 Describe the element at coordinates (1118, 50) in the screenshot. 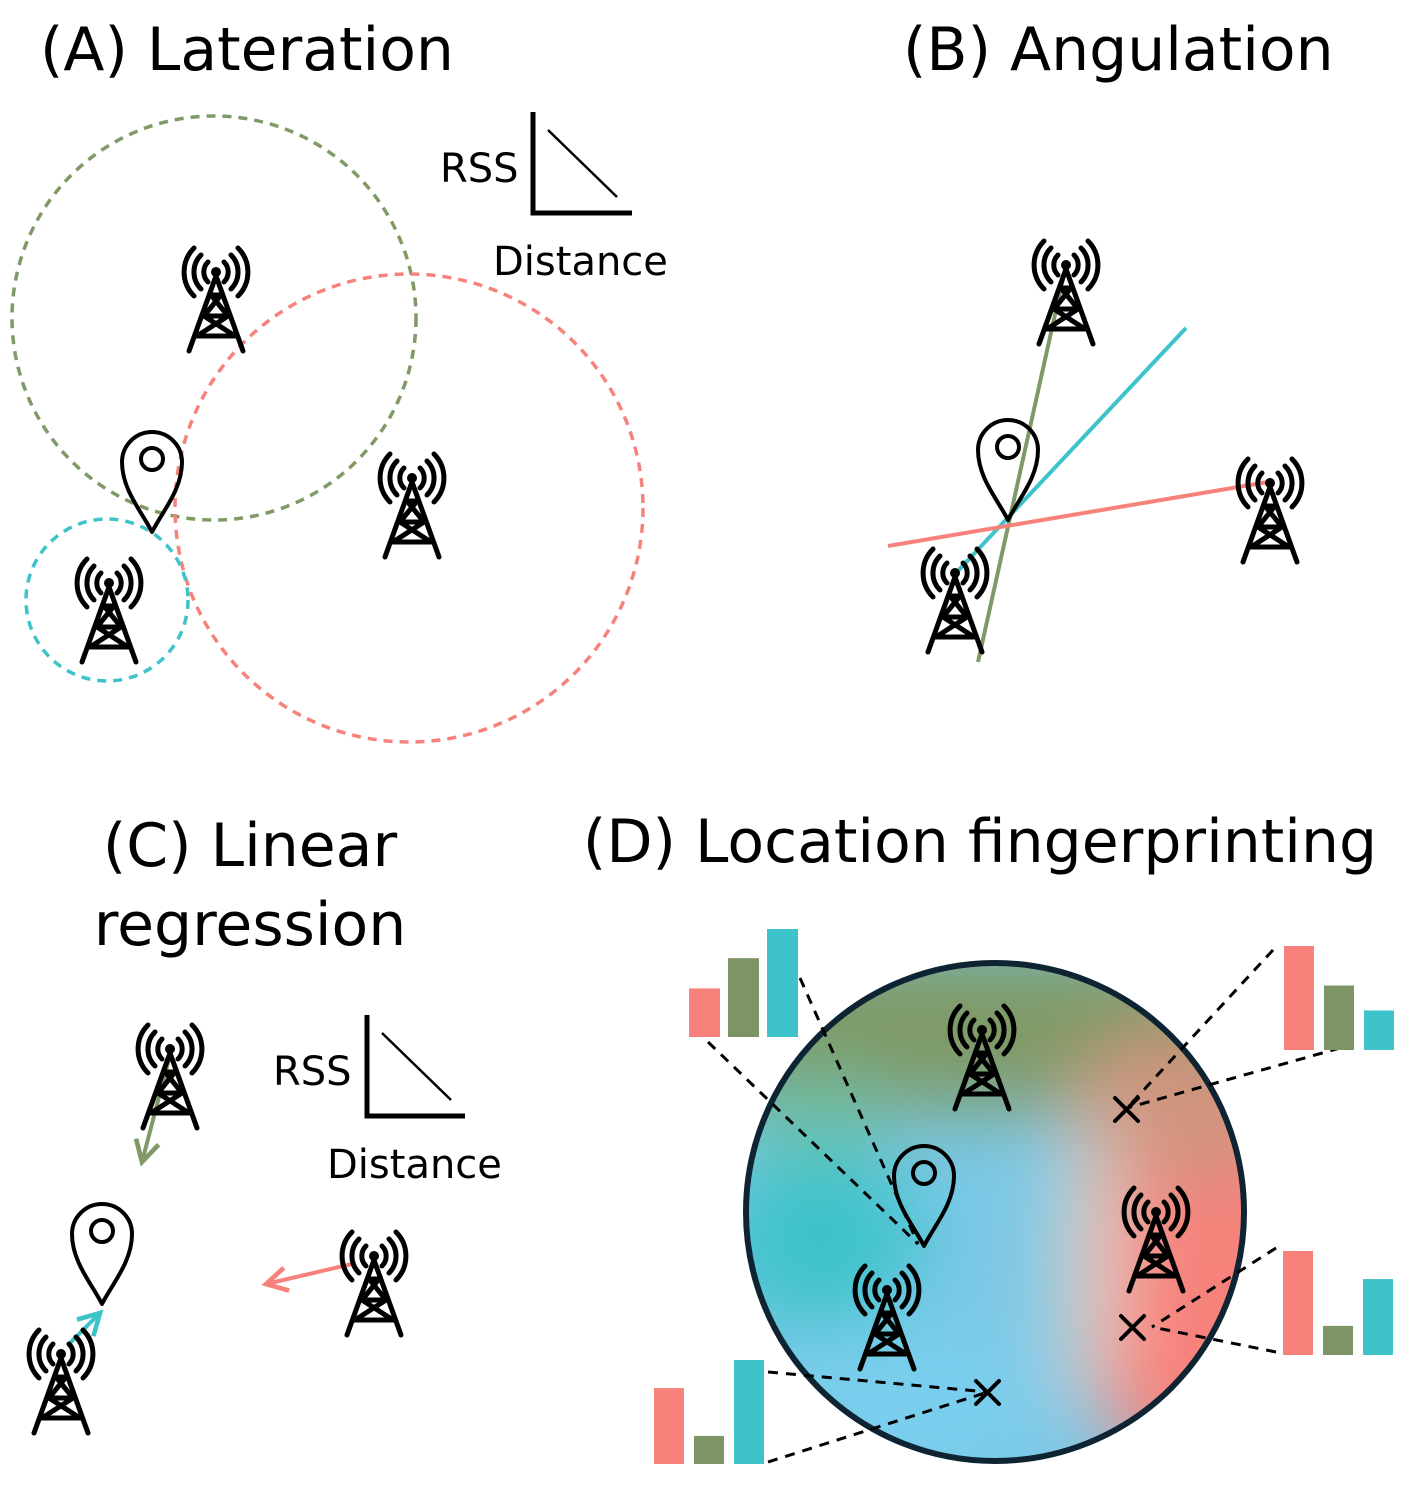

I see `panel-b-title: (B) Angulation` at that location.